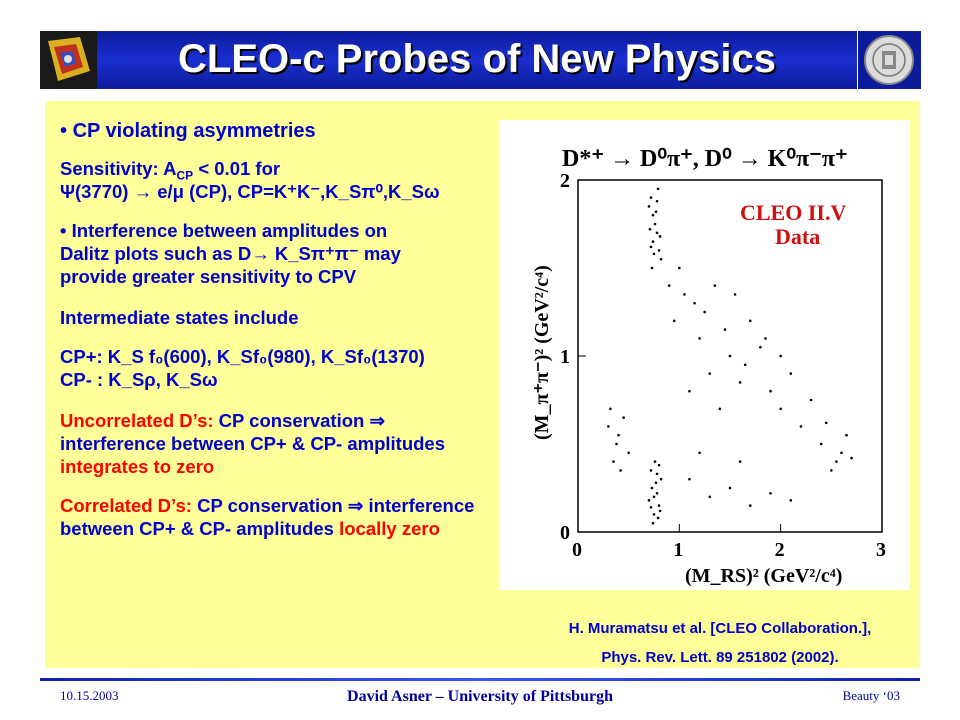 The width and height of the screenshot is (960, 720). Describe the element at coordinates (230, 253) in the screenshot. I see `interference-line2: Dalitz plots such as D→ K_Sπ⁺π⁻ may` at that location.